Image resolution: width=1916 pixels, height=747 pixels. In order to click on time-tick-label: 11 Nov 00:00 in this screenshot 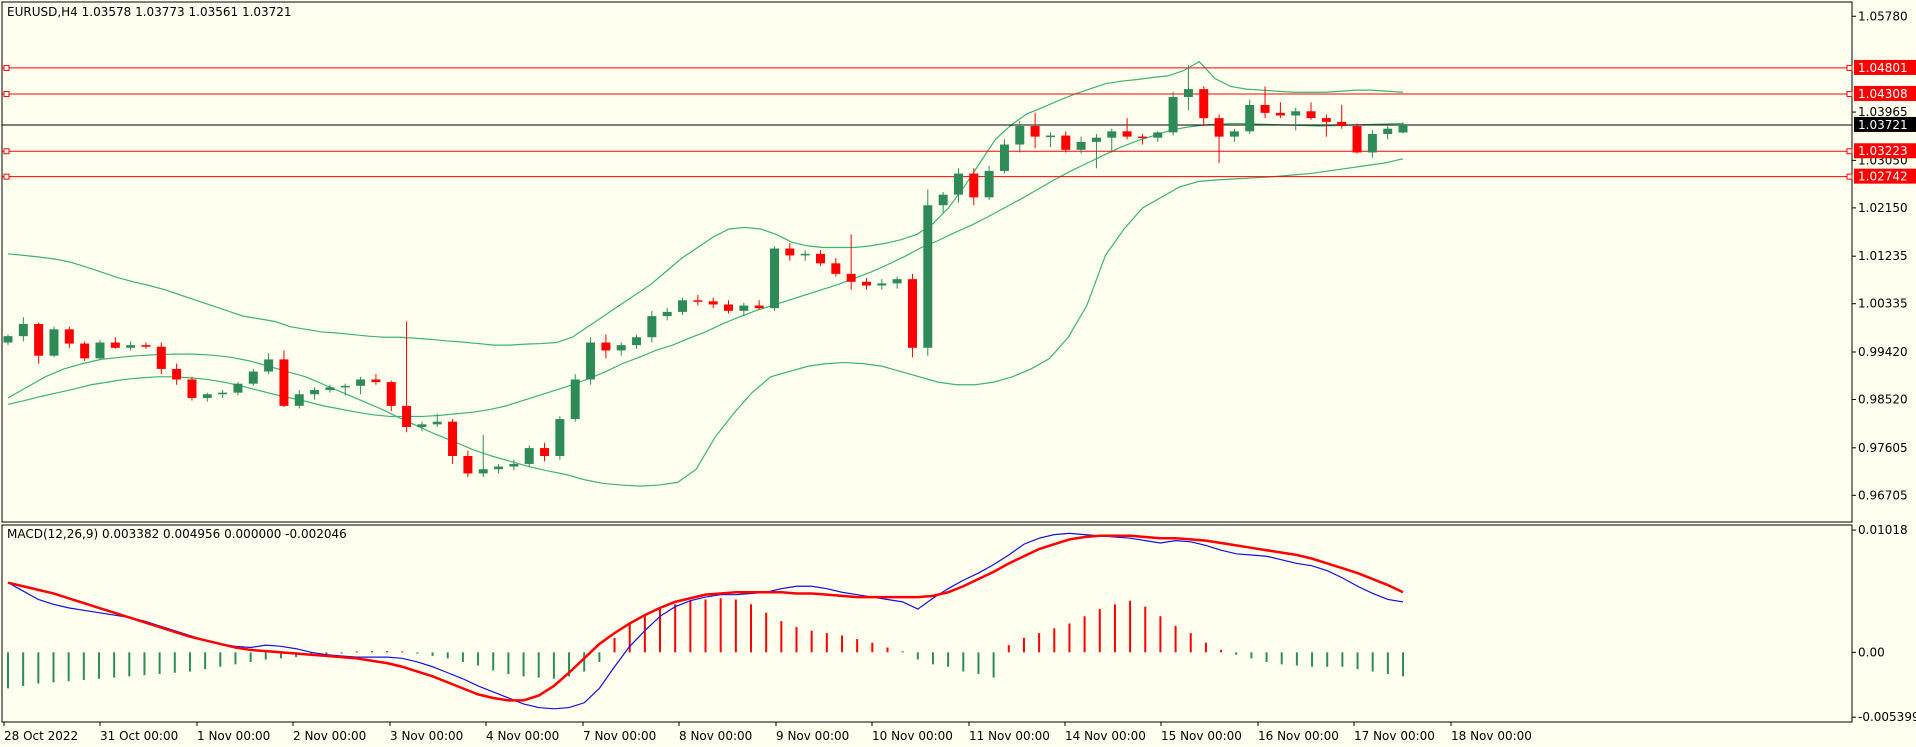, I will do `click(1009, 736)`.